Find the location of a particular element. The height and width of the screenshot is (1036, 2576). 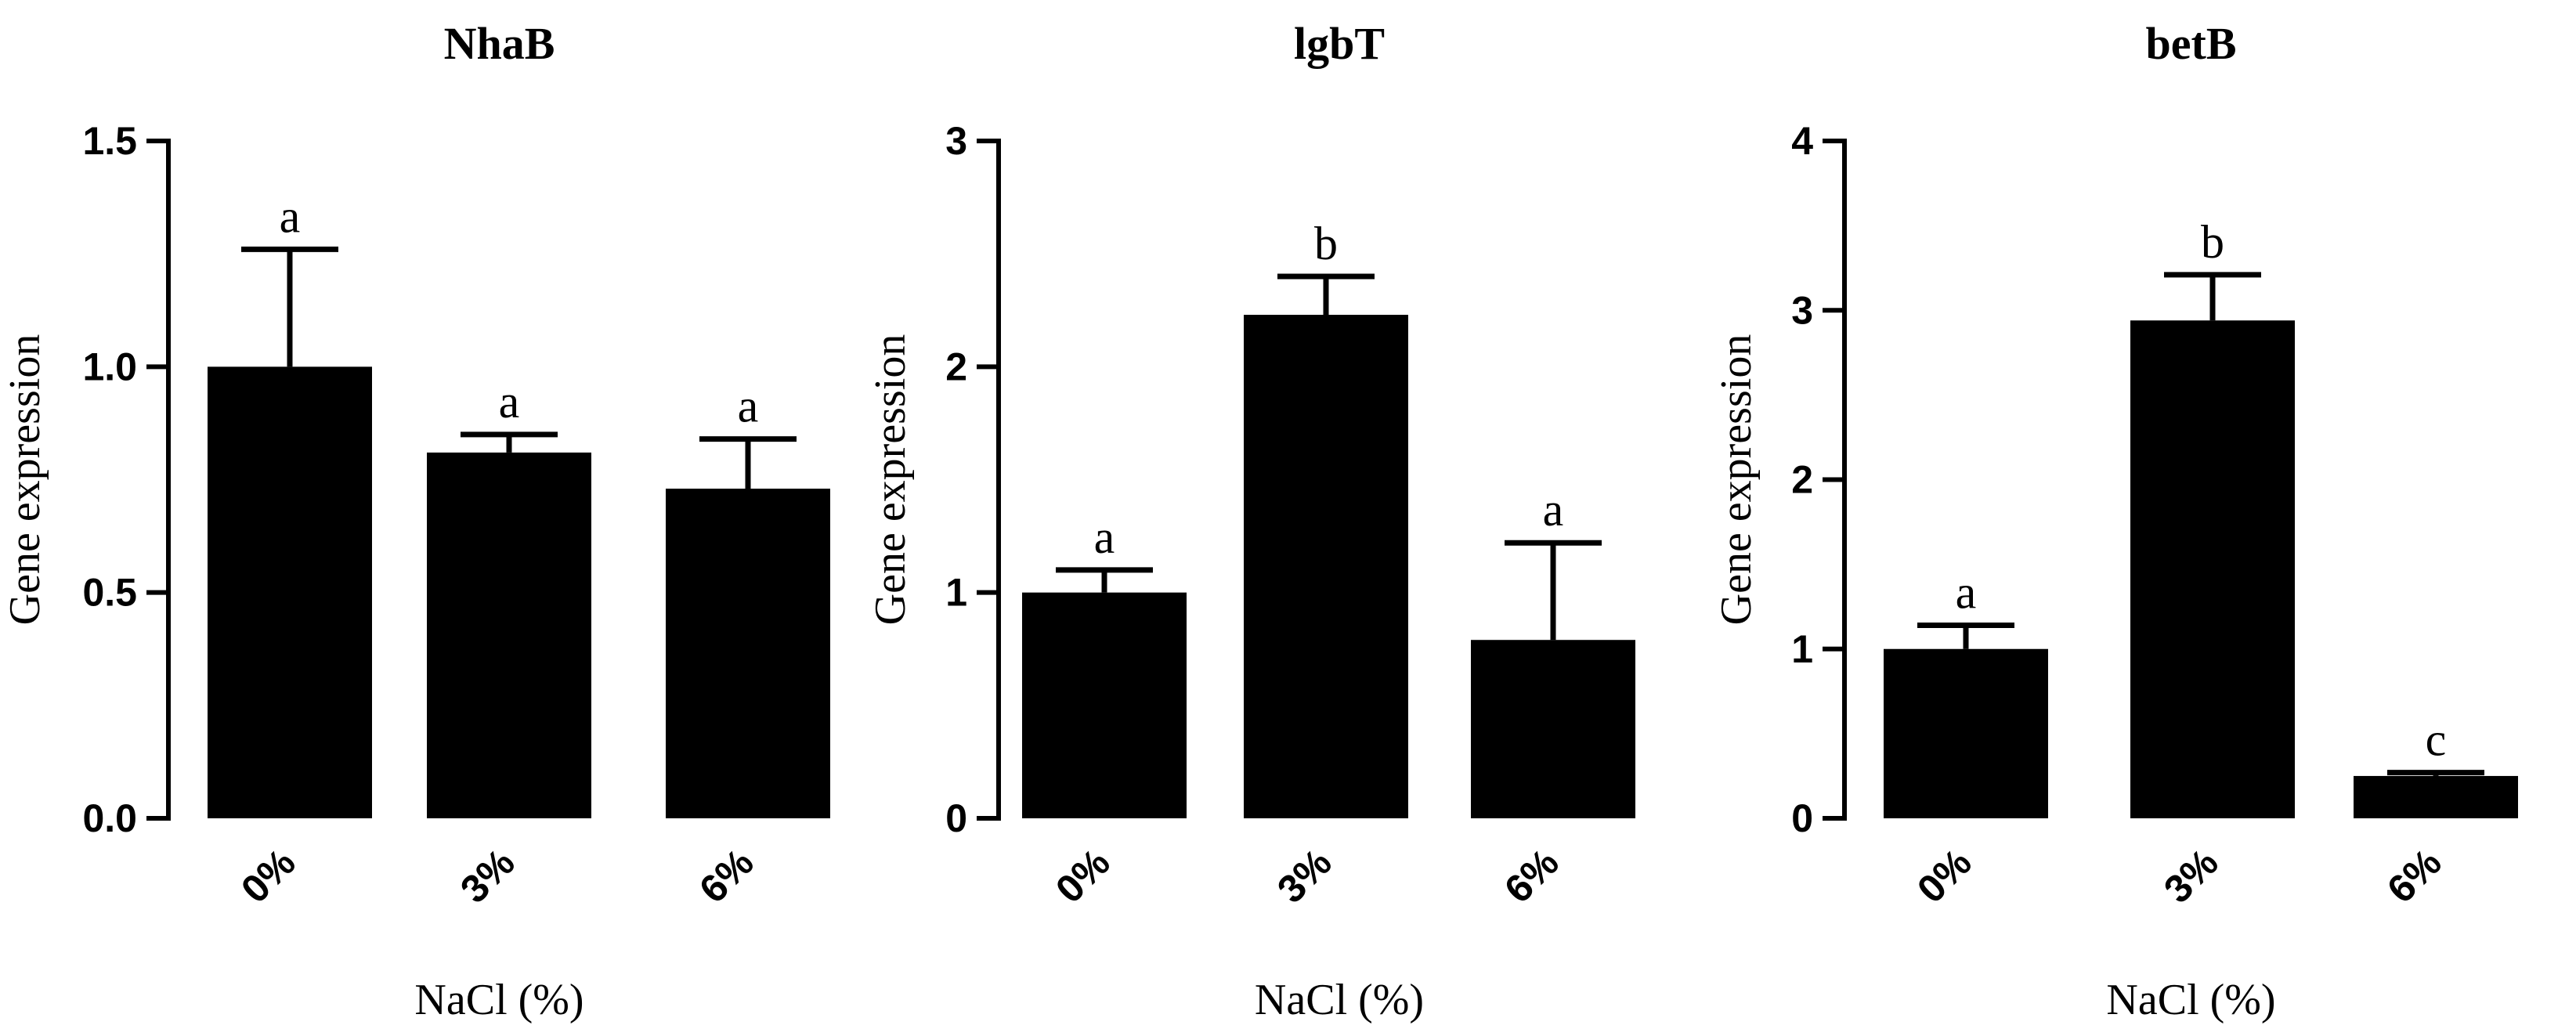

significance-letter: c is located at coordinates (2436, 740).